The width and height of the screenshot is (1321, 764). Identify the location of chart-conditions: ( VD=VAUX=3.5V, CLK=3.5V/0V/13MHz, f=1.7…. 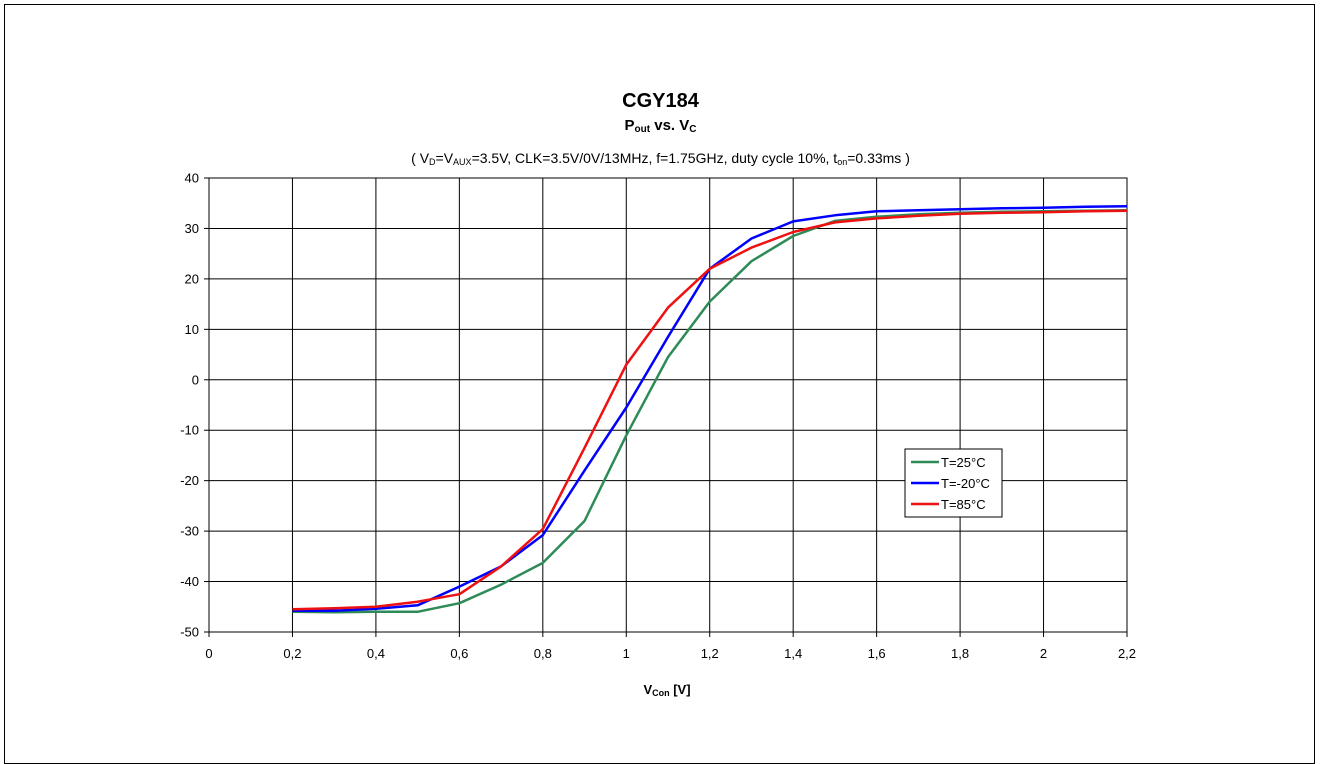
(660, 158).